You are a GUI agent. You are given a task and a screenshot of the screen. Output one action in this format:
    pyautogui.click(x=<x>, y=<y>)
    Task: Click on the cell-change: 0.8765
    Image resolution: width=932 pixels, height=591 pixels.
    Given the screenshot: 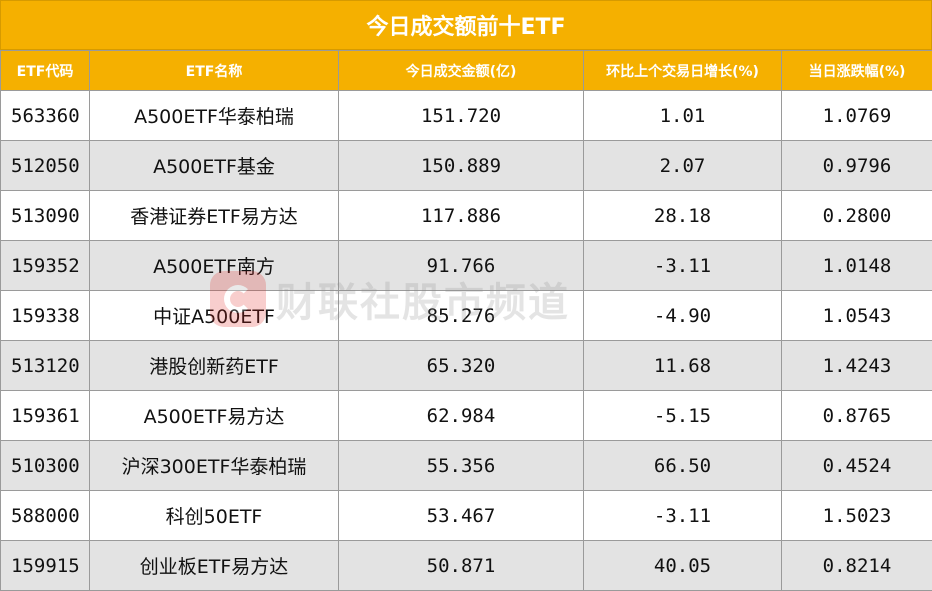 What is the action you would take?
    pyautogui.click(x=857, y=416)
    